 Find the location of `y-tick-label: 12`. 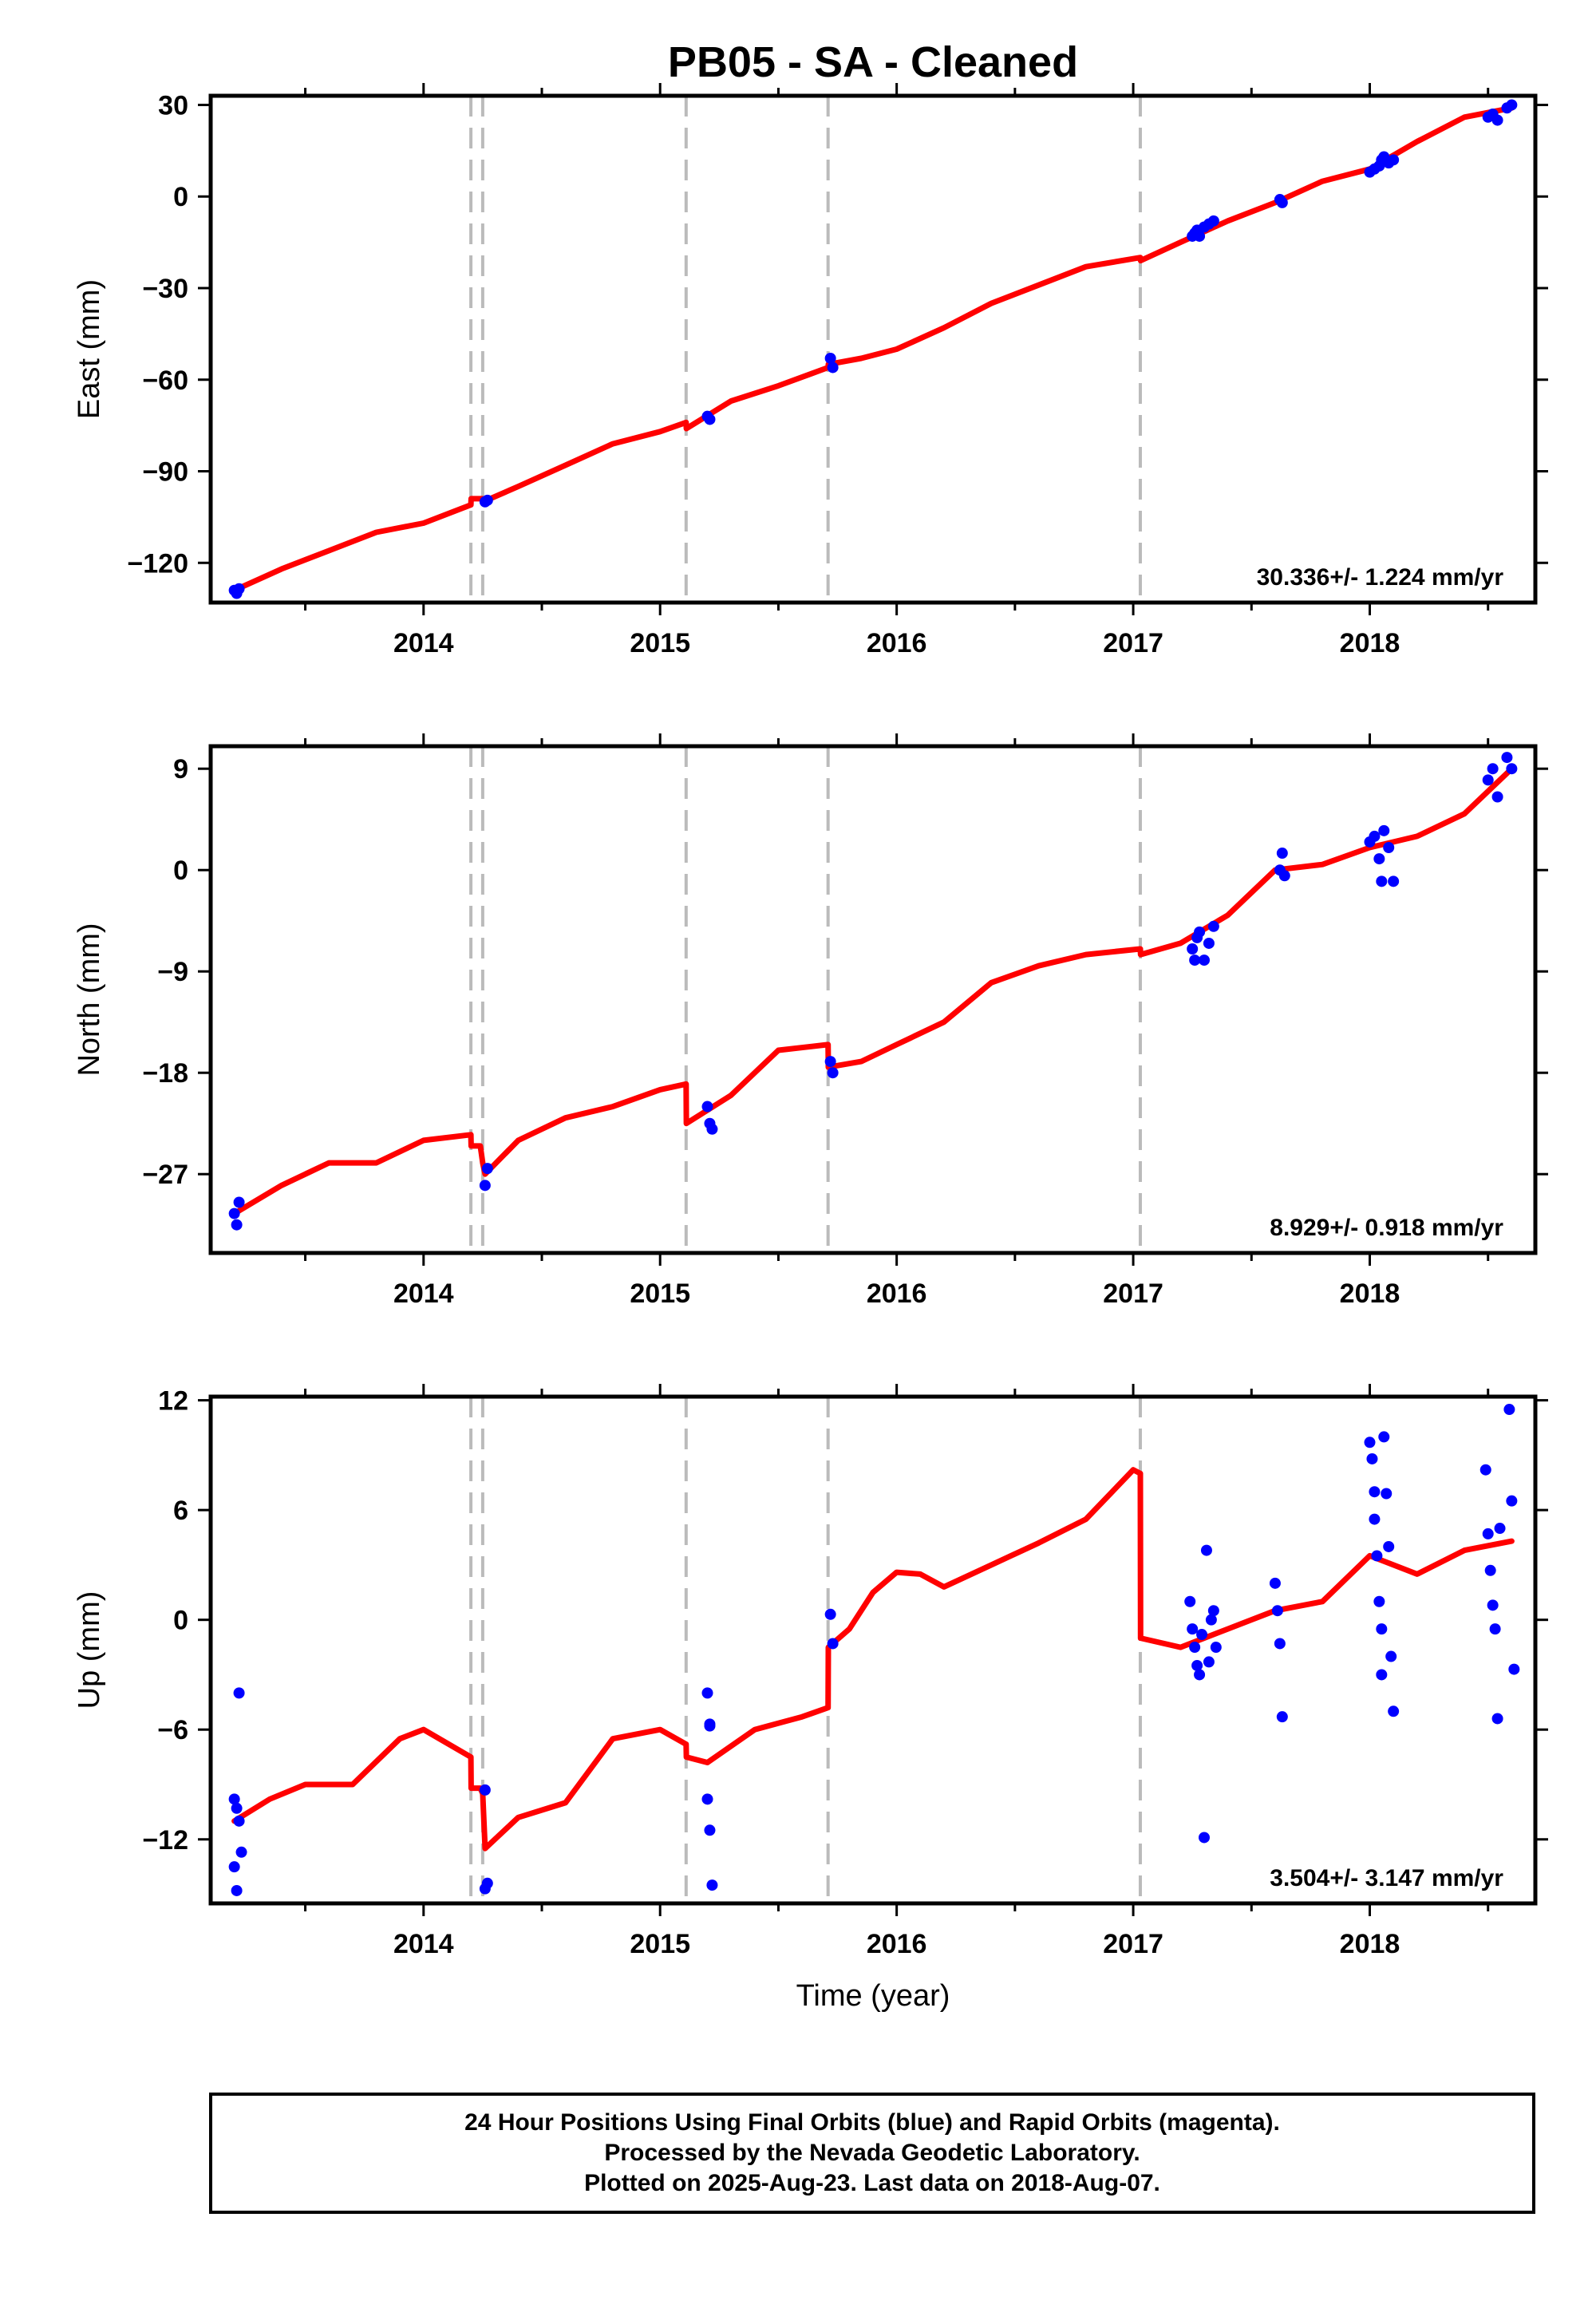

y-tick-label: 12 is located at coordinates (173, 1401).